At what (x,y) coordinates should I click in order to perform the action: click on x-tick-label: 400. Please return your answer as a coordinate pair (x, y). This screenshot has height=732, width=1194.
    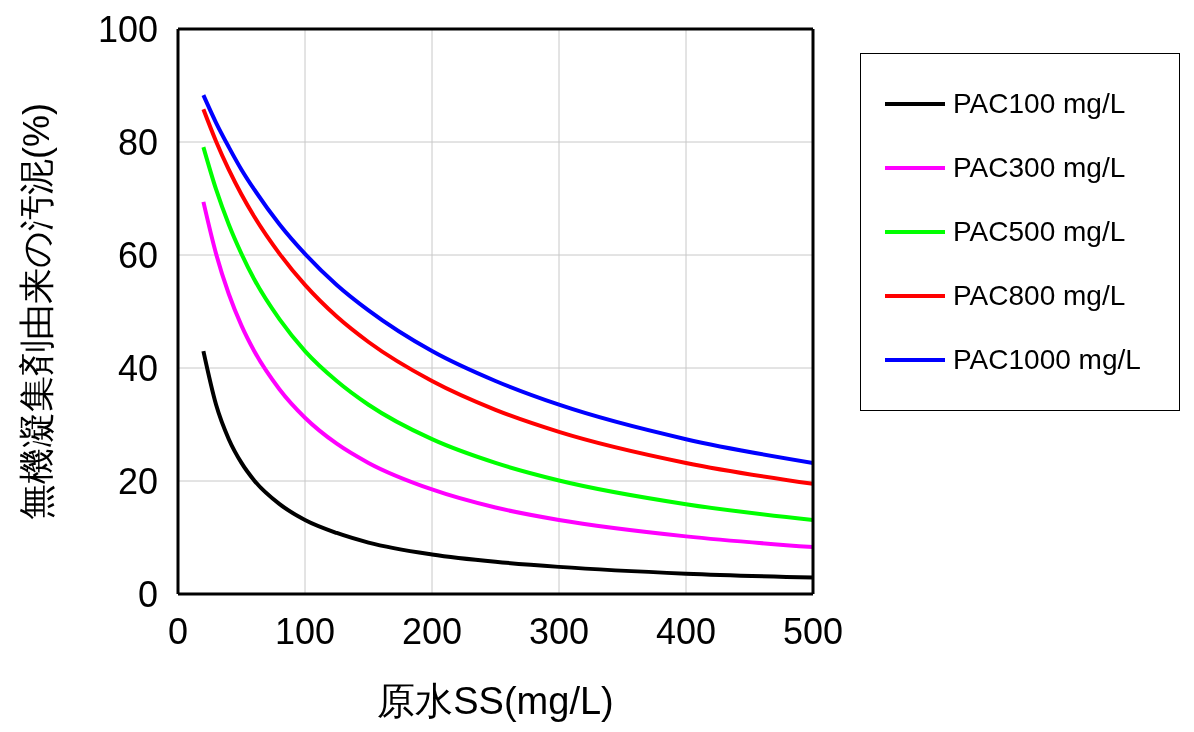
    Looking at the image, I should click on (686, 631).